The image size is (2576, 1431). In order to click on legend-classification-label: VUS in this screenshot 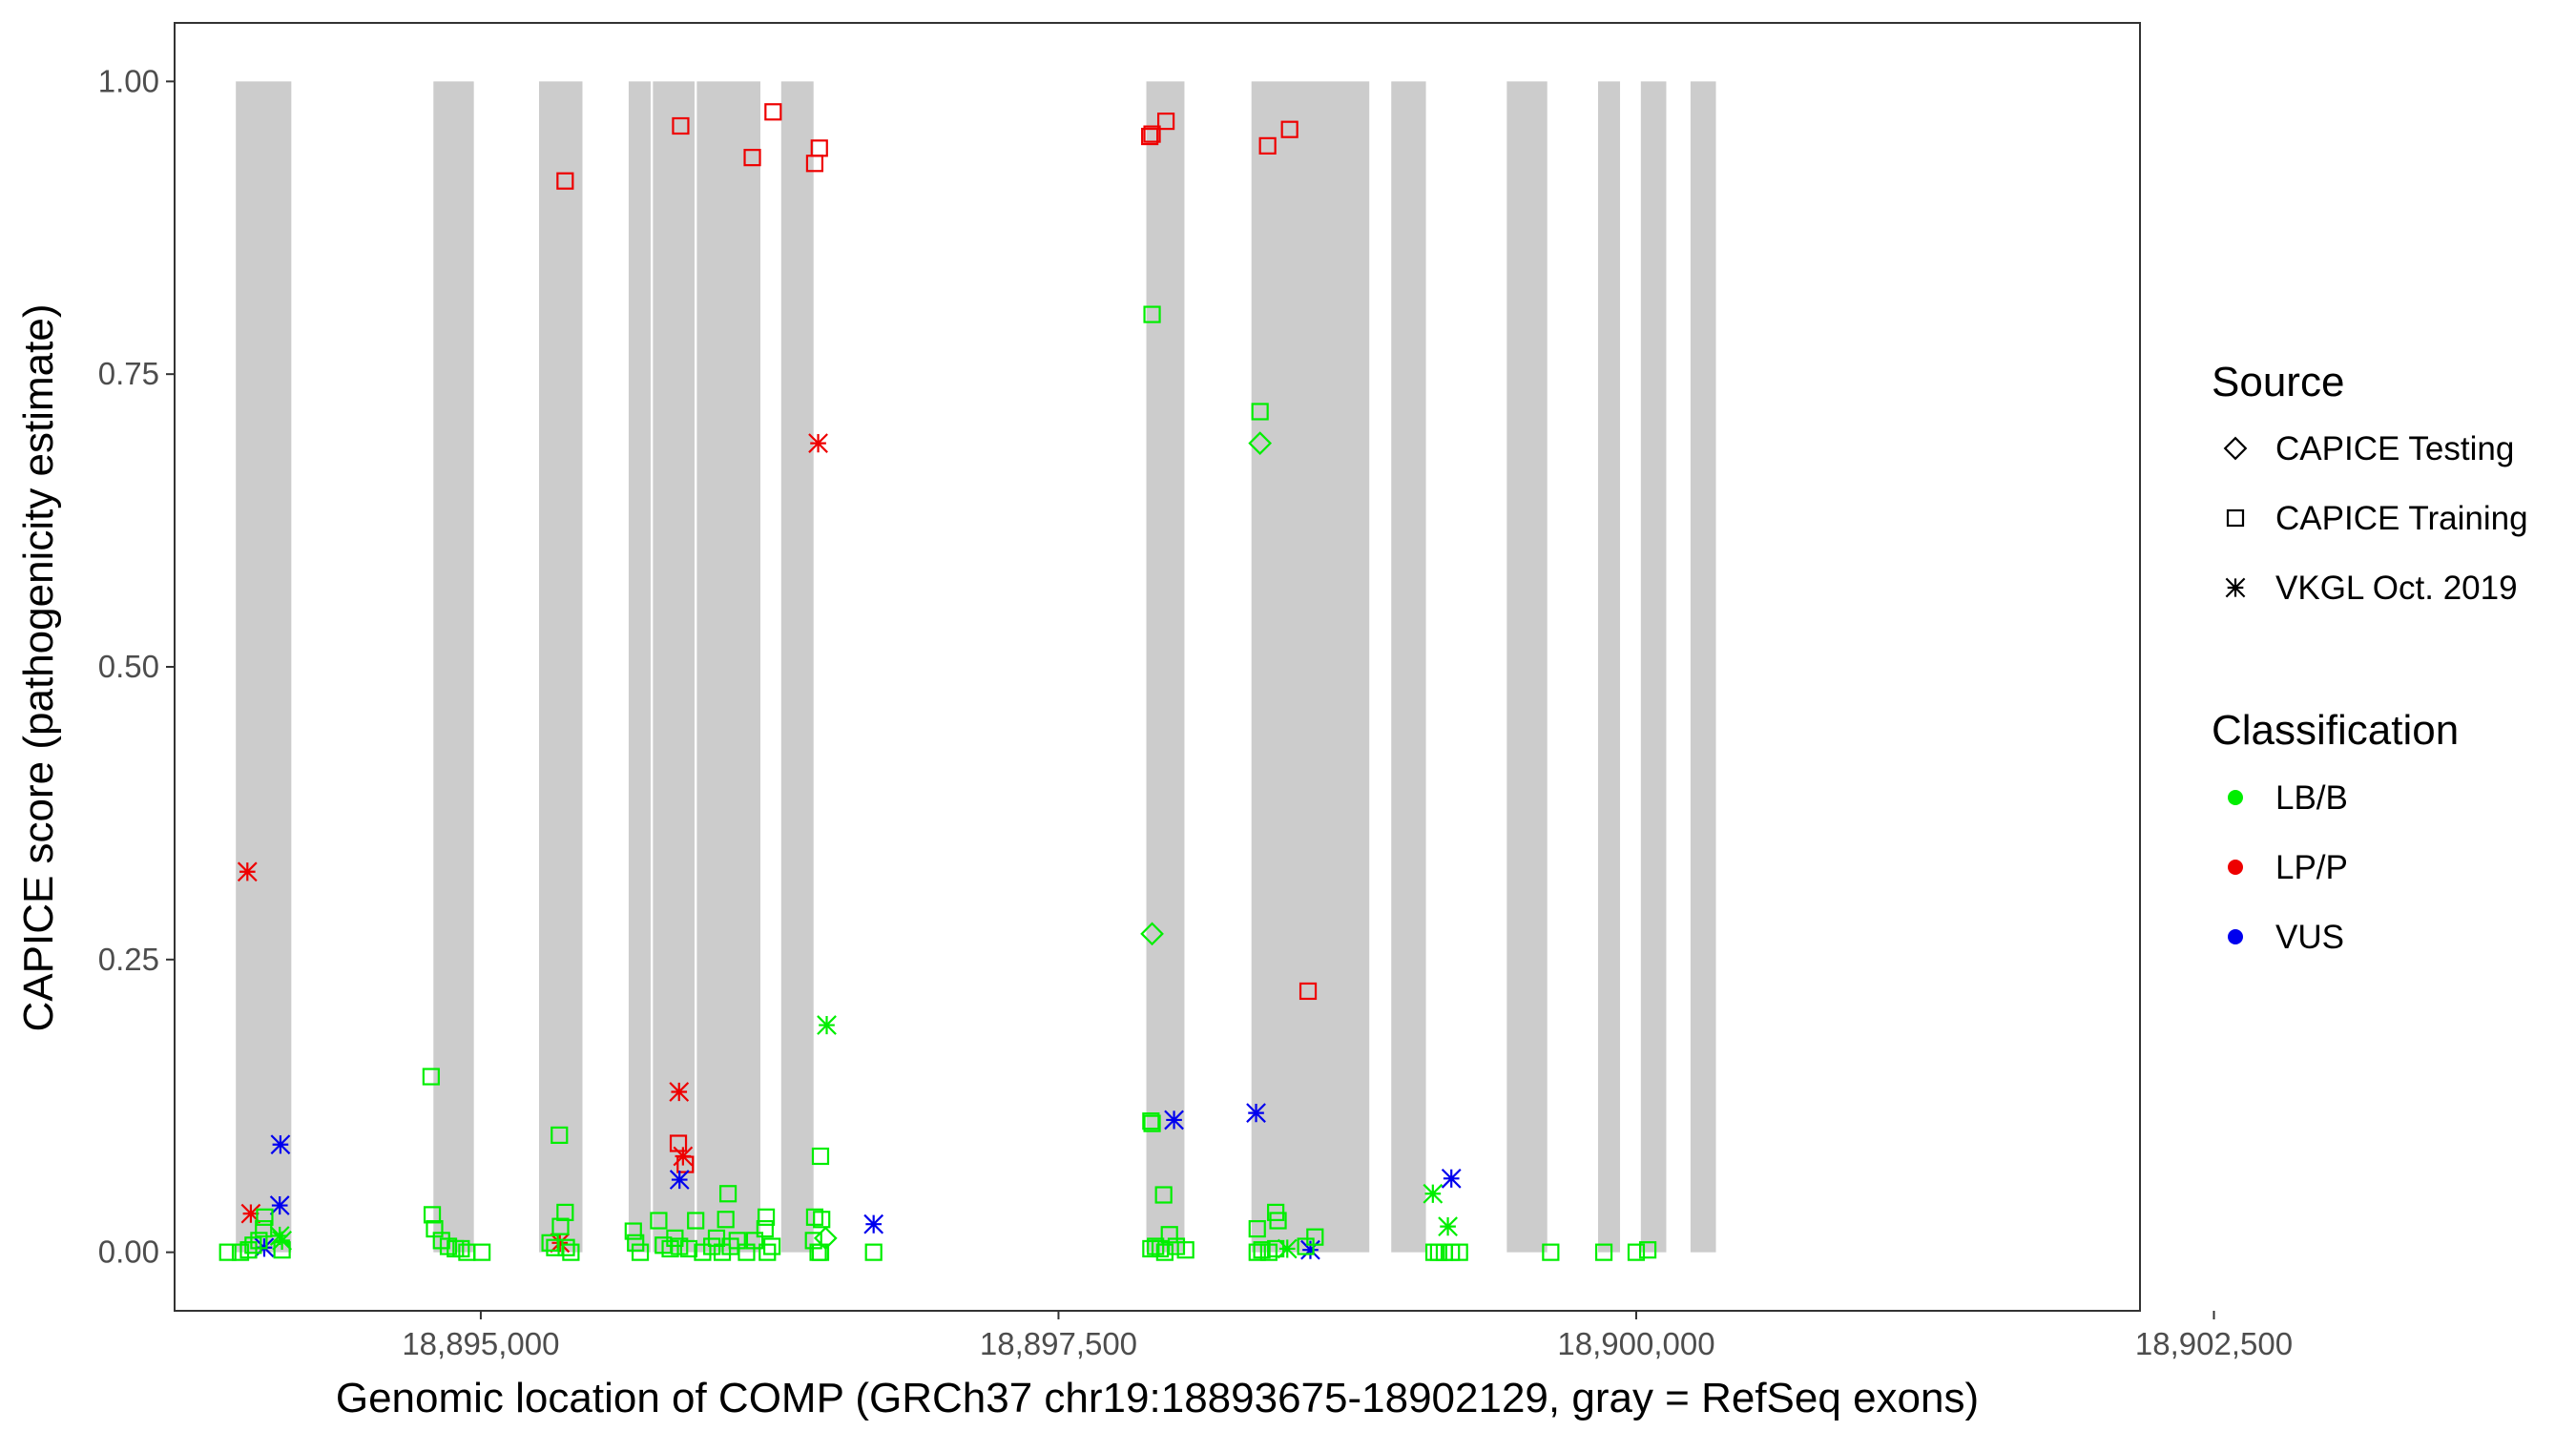, I will do `click(2309, 937)`.